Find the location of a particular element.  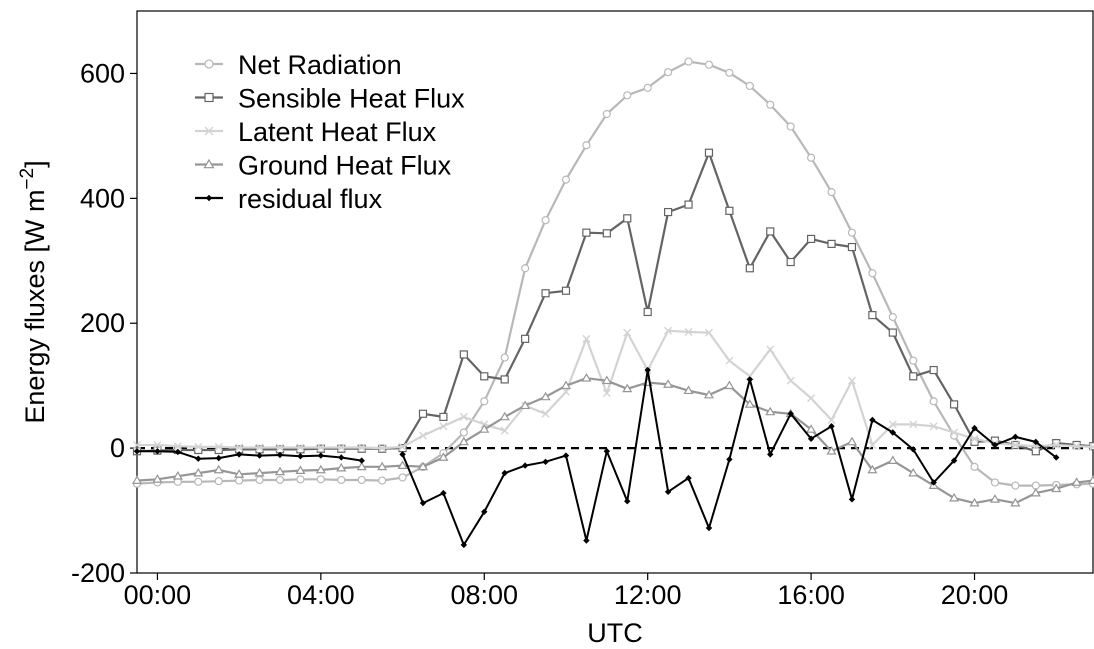

legend-residual-flux-label: residual flux is located at coordinates (310, 199).